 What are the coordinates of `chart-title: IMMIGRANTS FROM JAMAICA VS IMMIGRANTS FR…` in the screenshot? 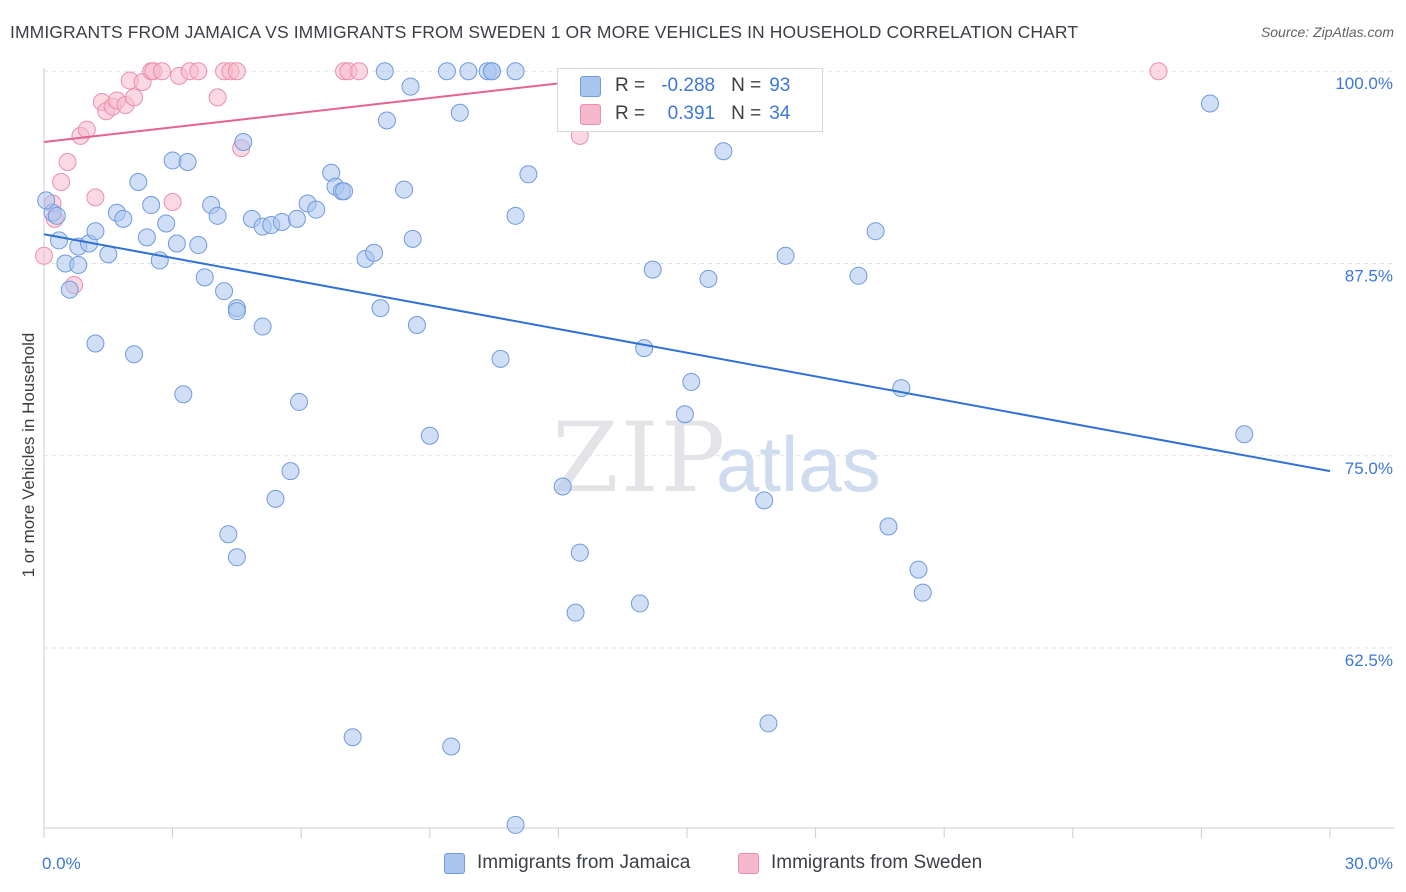 It's located at (544, 32).